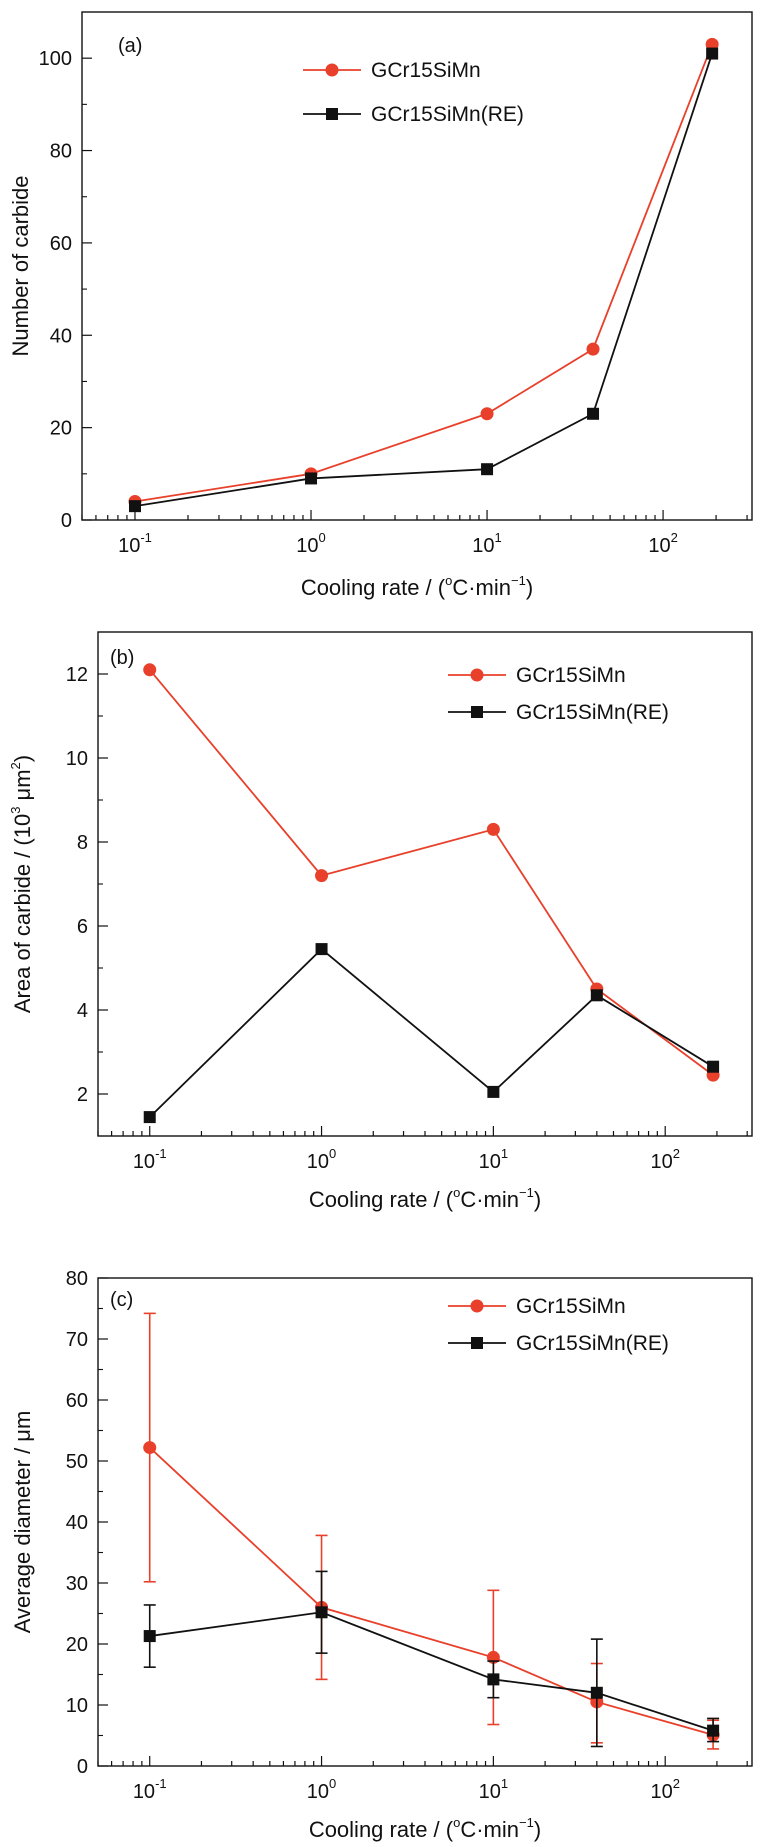 Image resolution: width=768 pixels, height=1847 pixels. Describe the element at coordinates (122, 658) in the screenshot. I see `panel-label: (b)` at that location.